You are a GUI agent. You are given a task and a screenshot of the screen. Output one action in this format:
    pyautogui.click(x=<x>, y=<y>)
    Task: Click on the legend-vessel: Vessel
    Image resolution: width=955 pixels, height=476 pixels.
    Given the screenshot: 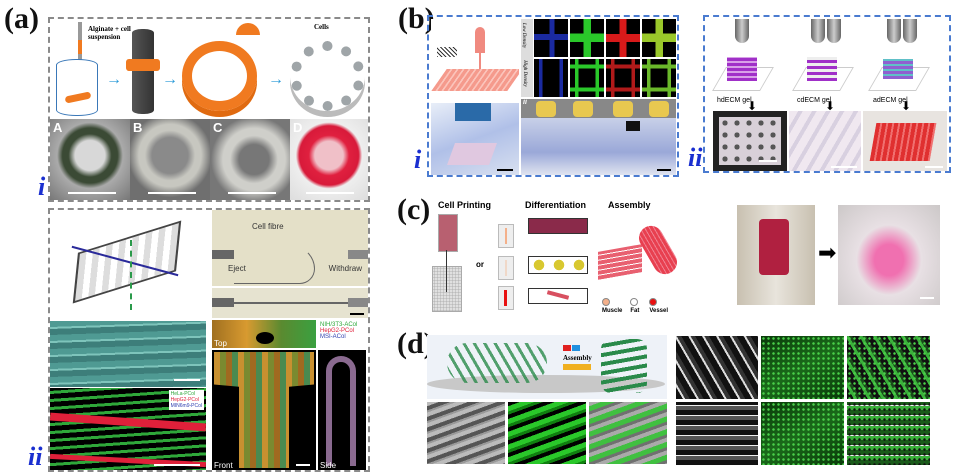 What is the action you would take?
    pyautogui.click(x=658, y=306)
    